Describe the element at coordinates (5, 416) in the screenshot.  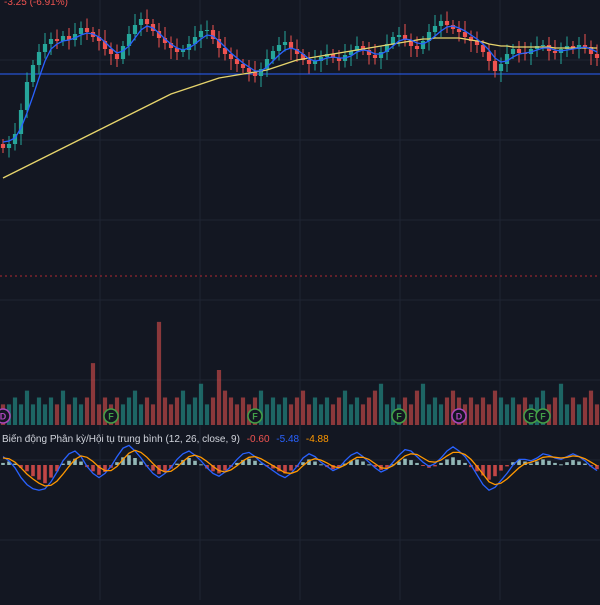
I see `dividend-marker` at that location.